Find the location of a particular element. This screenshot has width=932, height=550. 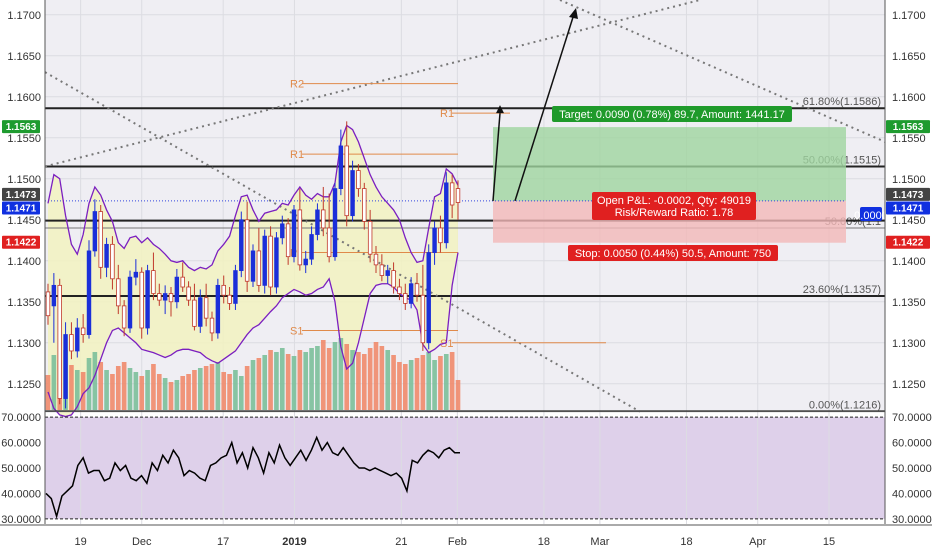

cursor-value-tag-box is located at coordinates (871, 214).